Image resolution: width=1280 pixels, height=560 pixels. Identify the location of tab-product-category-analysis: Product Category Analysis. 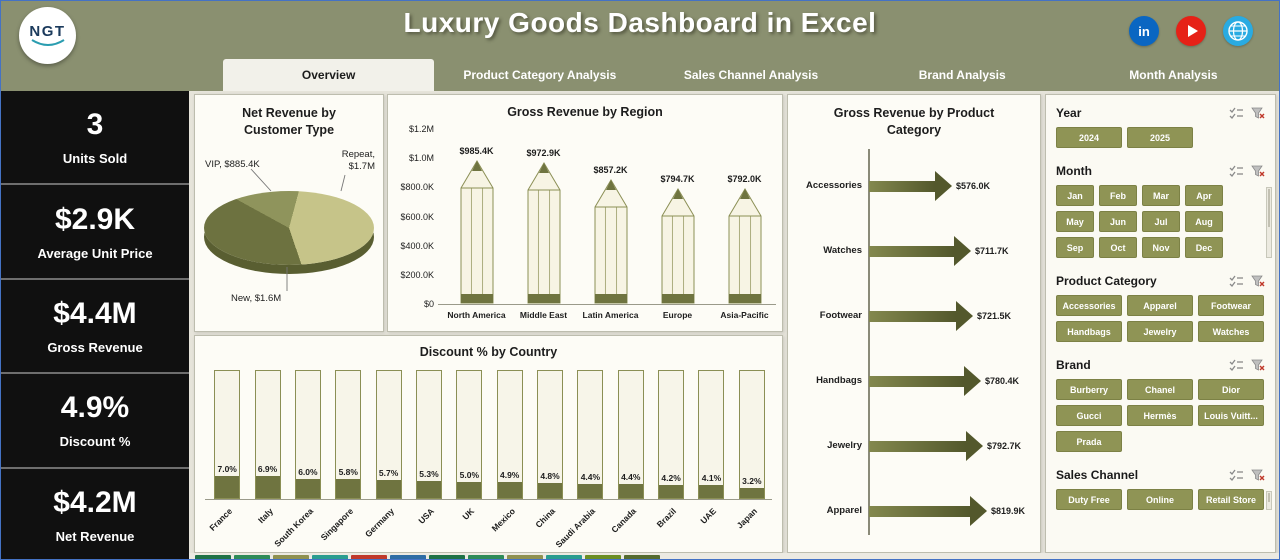
(540, 75).